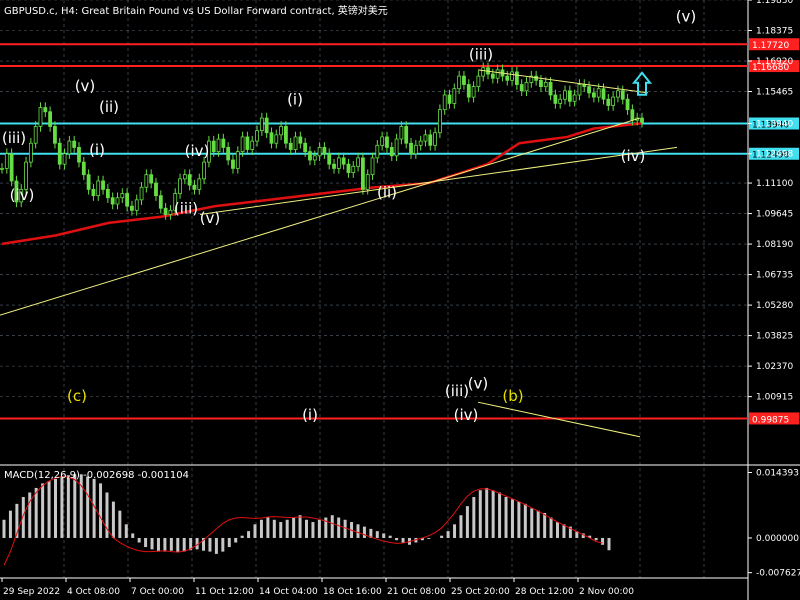 Image resolution: width=800 pixels, height=600 pixels. Describe the element at coordinates (774, 184) in the screenshot. I see `price-tick-label: 1.11100` at that location.